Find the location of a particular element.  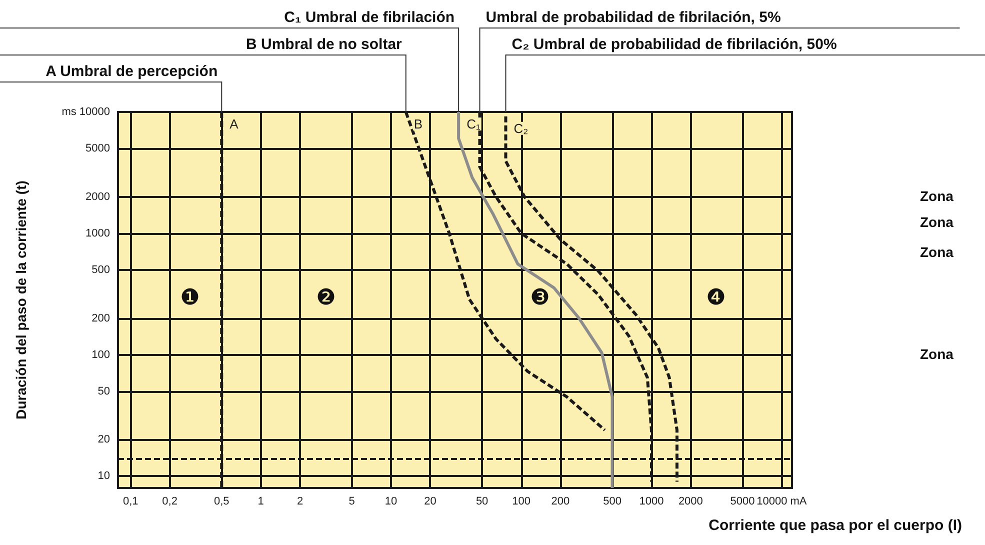

y-tick-label: 20 is located at coordinates (104, 440).